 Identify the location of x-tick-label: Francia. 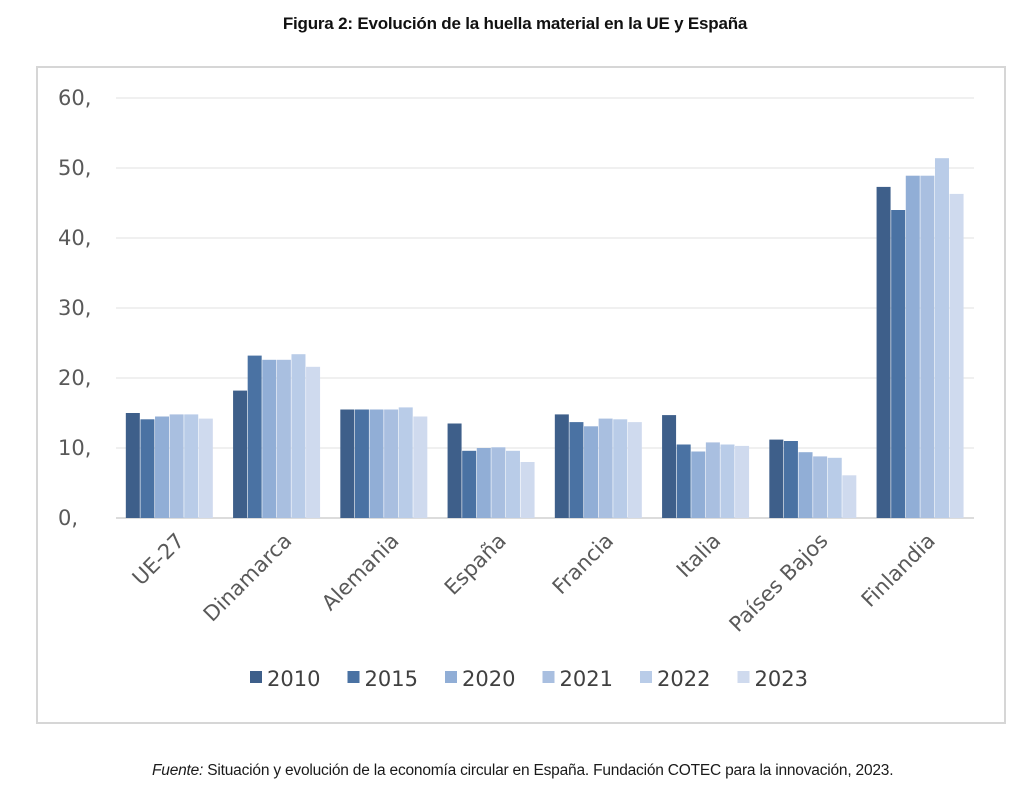
(583, 564).